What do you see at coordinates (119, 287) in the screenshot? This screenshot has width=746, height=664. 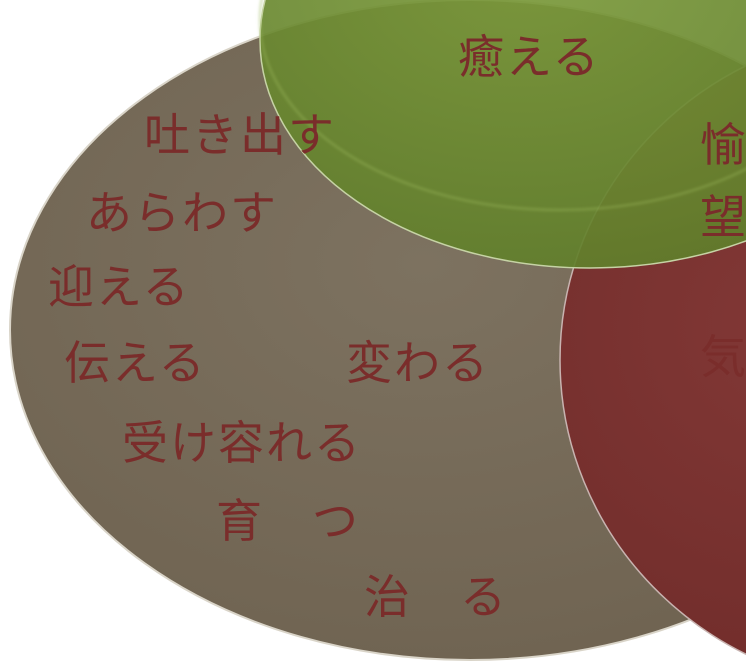 I see `label-mukaeru: 迎える` at bounding box center [119, 287].